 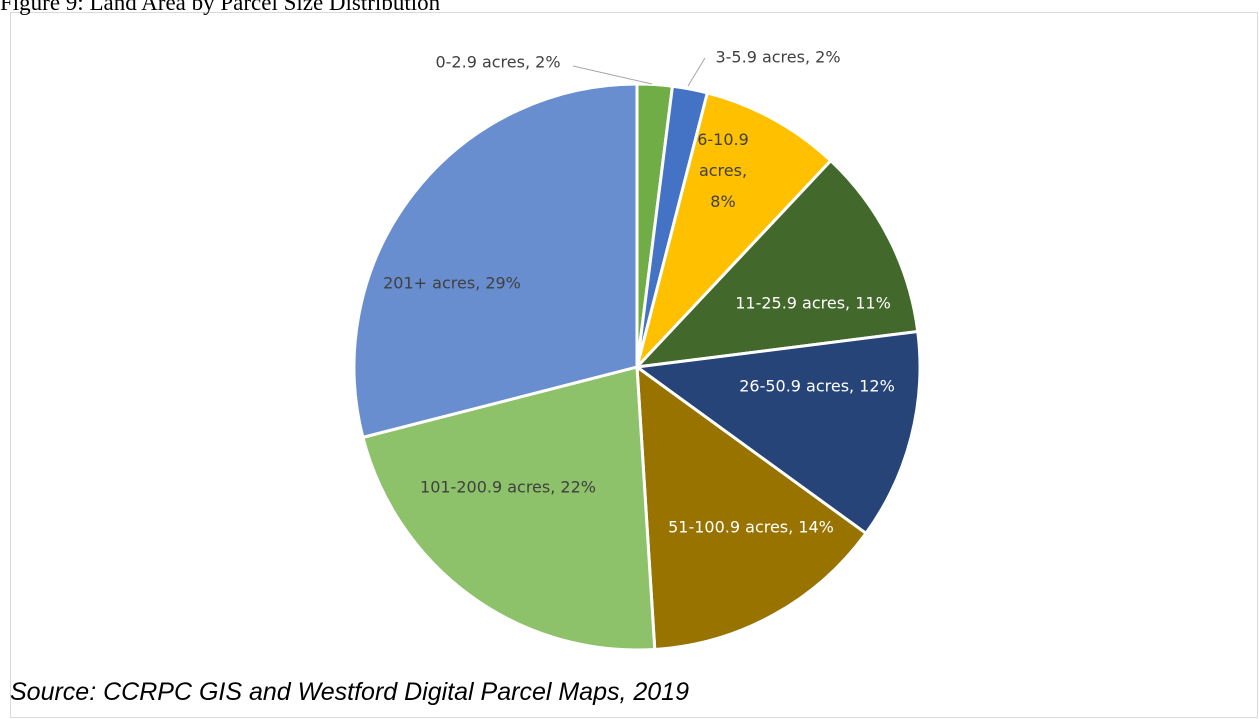 I want to click on data-label: 26-50.9 acres, 12%, so click(x=817, y=386).